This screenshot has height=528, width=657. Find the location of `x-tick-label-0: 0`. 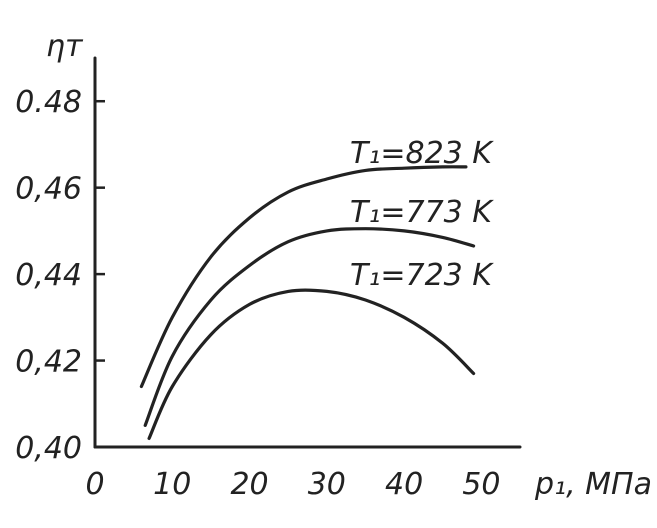

x-tick-label-0: 0 is located at coordinates (94, 484).